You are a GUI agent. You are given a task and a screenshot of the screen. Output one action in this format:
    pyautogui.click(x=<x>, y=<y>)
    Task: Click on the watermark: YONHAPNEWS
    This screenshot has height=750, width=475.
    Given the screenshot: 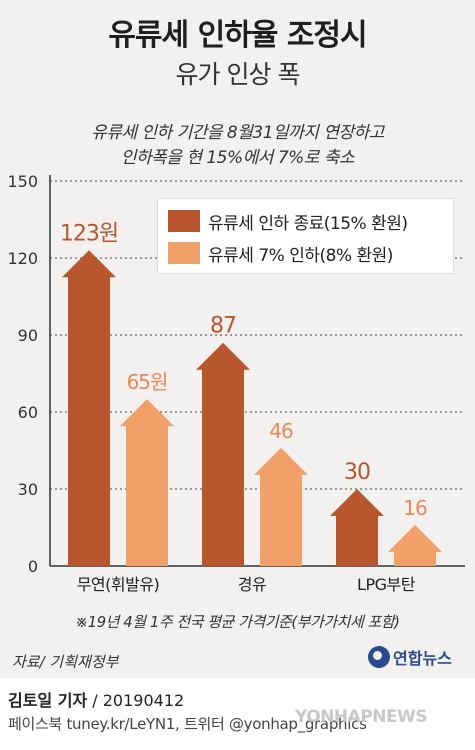 What is the action you would take?
    pyautogui.click(x=361, y=717)
    